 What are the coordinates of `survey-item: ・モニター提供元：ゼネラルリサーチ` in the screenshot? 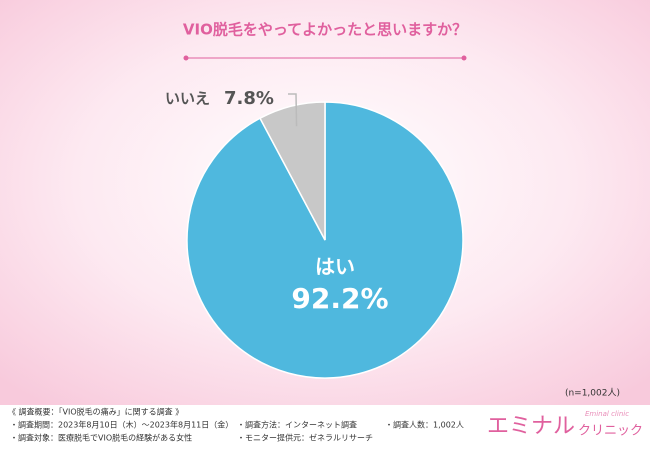 It's located at (305, 438).